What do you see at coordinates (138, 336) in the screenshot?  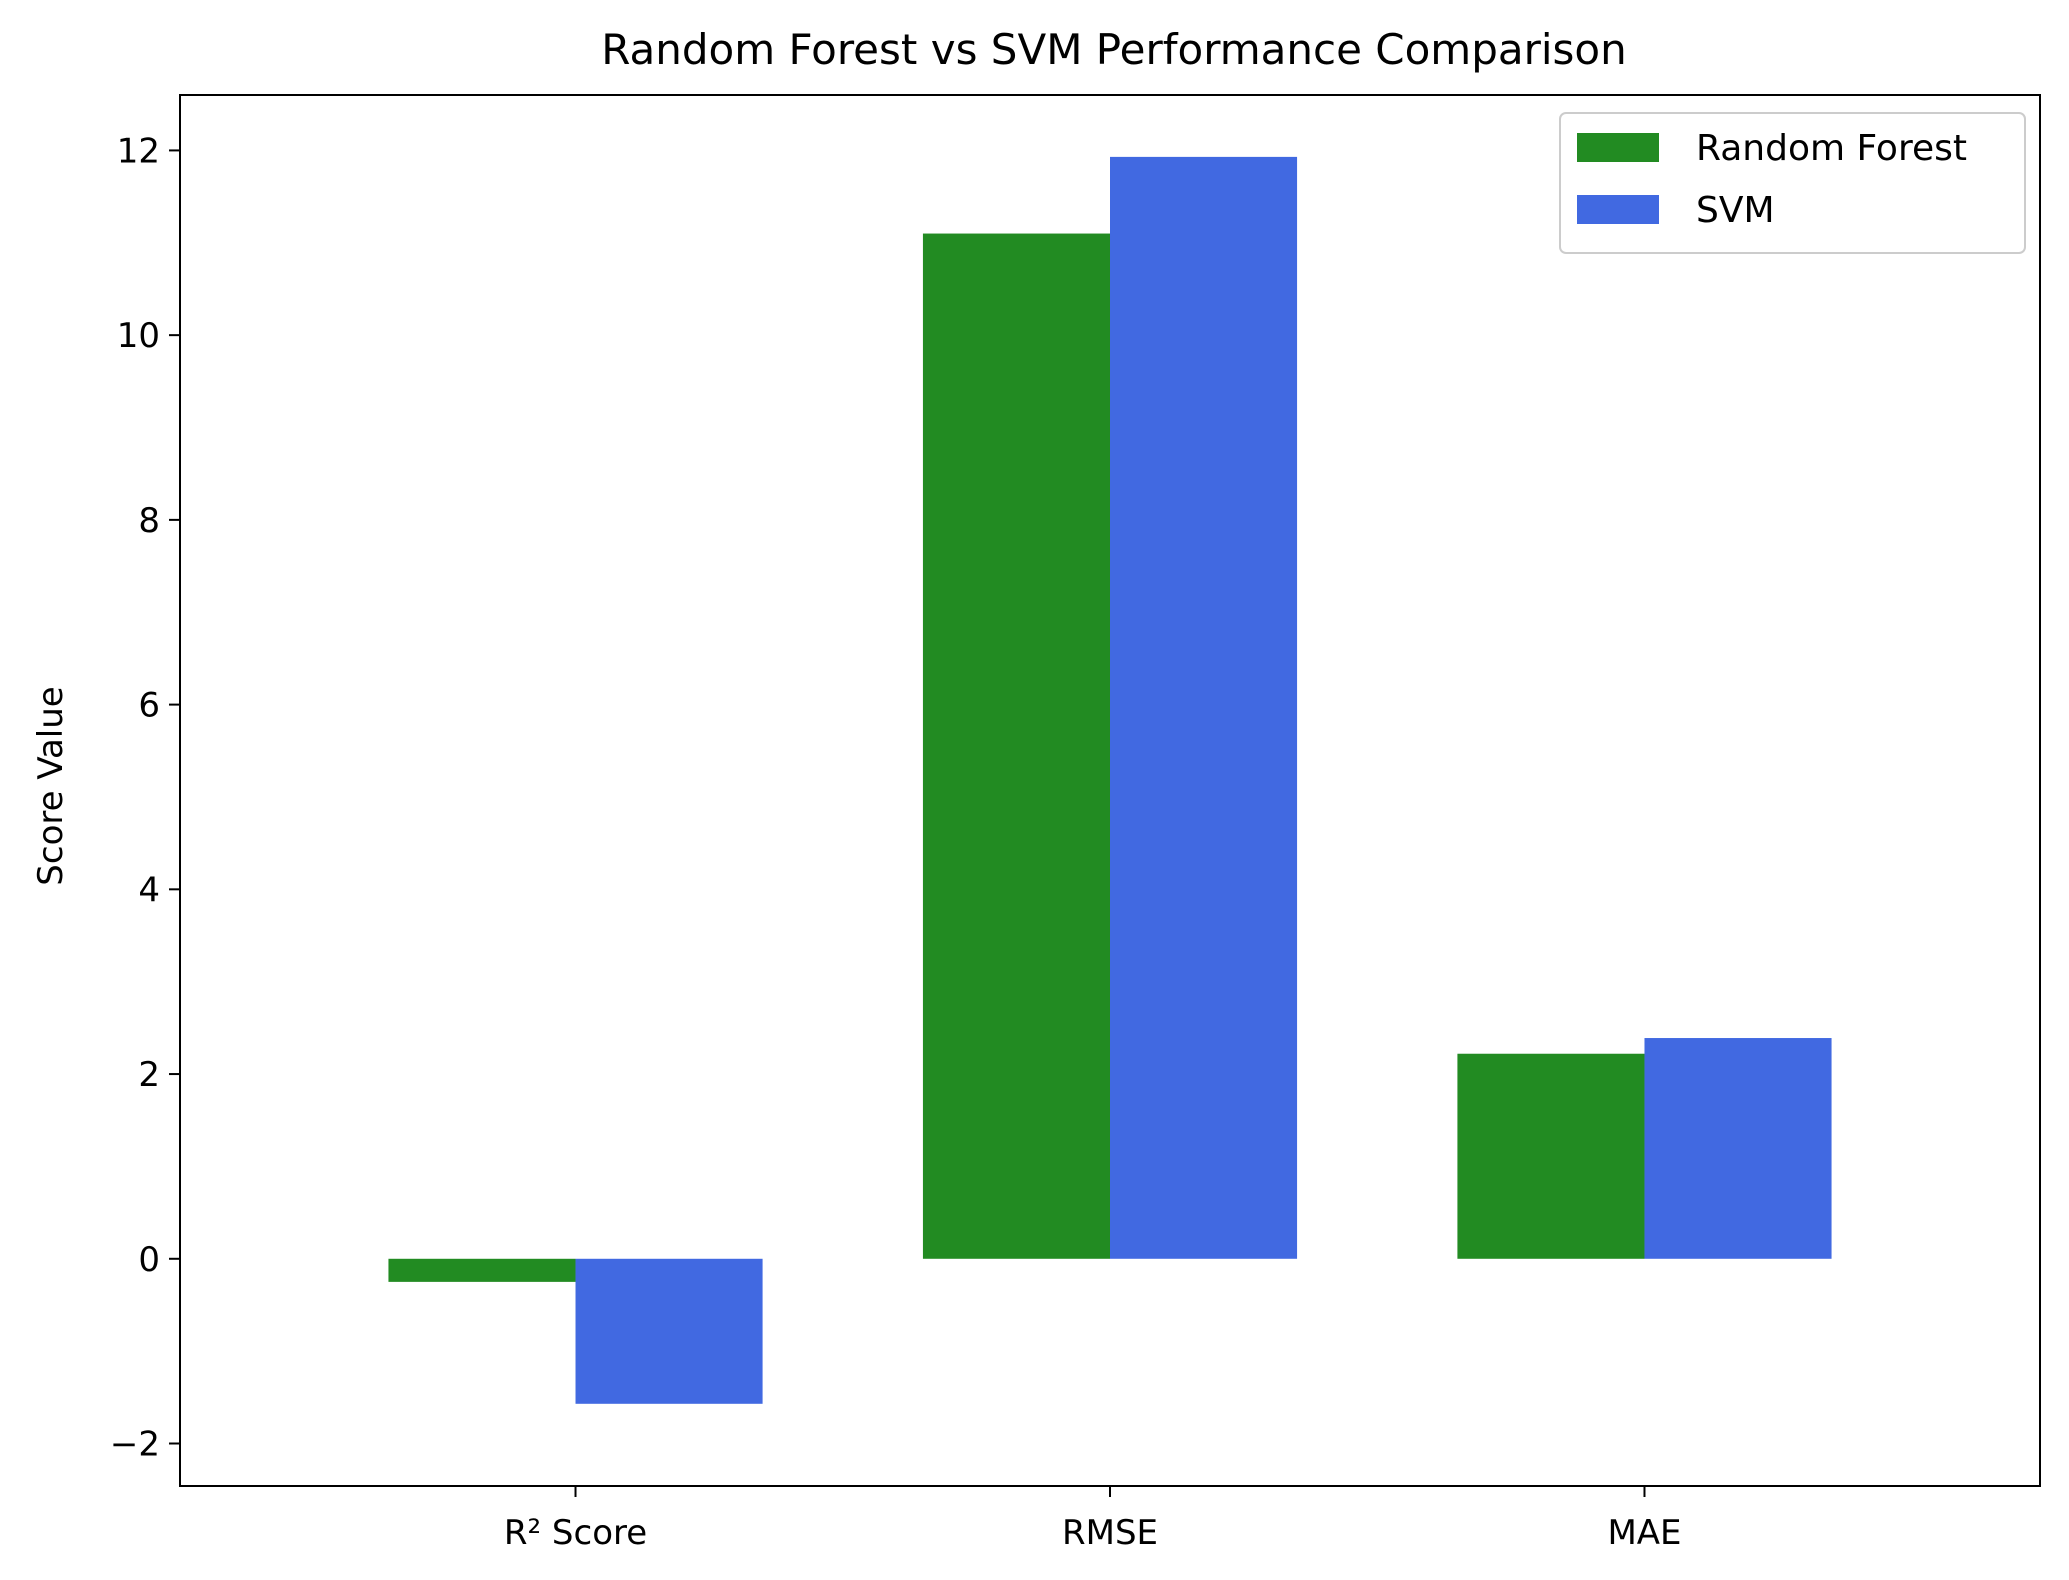 I see `y-tick-label: 10` at bounding box center [138, 336].